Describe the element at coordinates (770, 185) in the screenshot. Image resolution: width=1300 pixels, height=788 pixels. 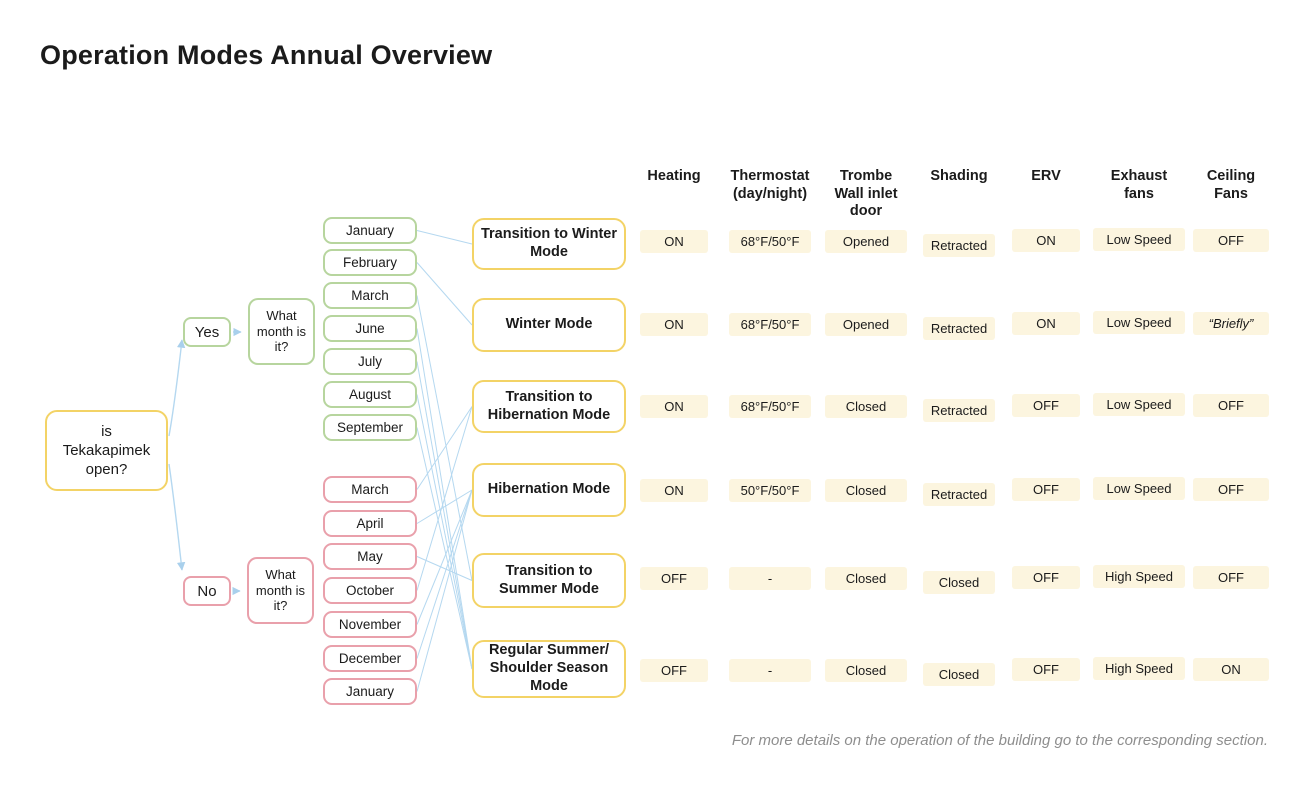
I see `column-header: Thermostat (day/night)` at that location.